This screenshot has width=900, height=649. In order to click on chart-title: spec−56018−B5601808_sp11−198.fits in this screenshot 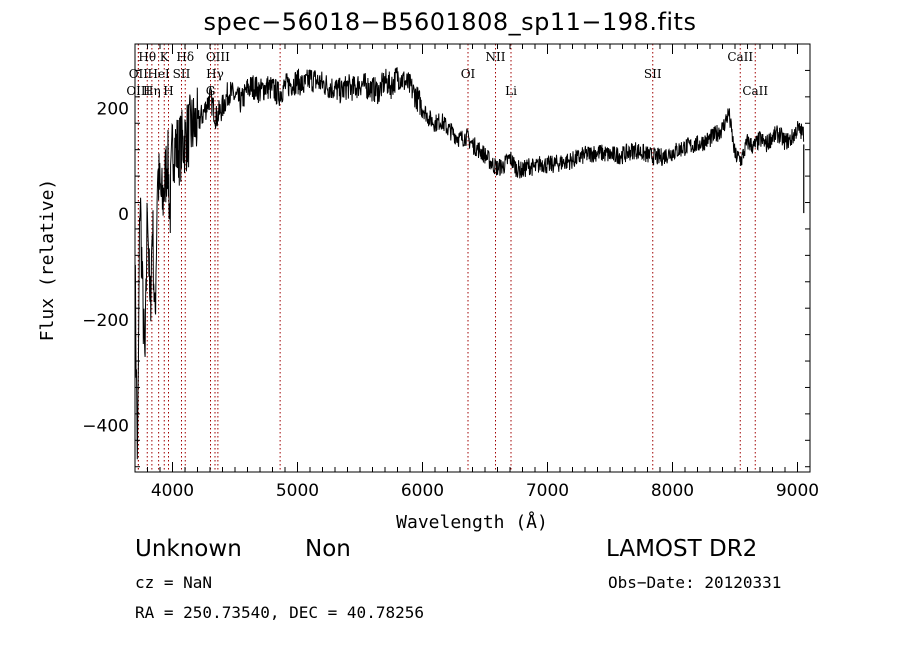, I will do `click(450, 22)`.